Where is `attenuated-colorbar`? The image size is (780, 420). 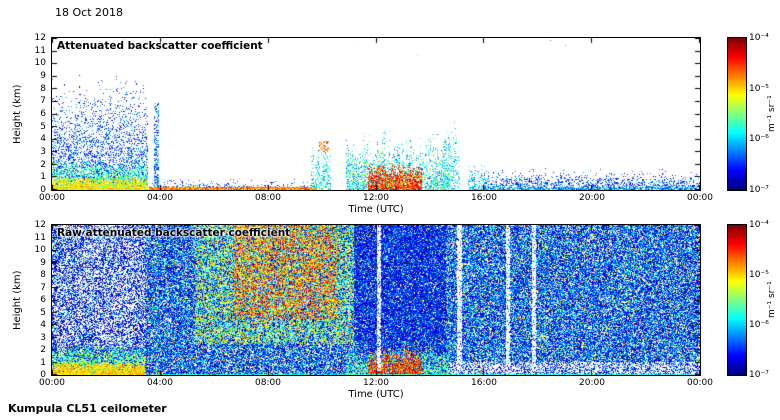
attenuated-colorbar is located at coordinates (737, 114).